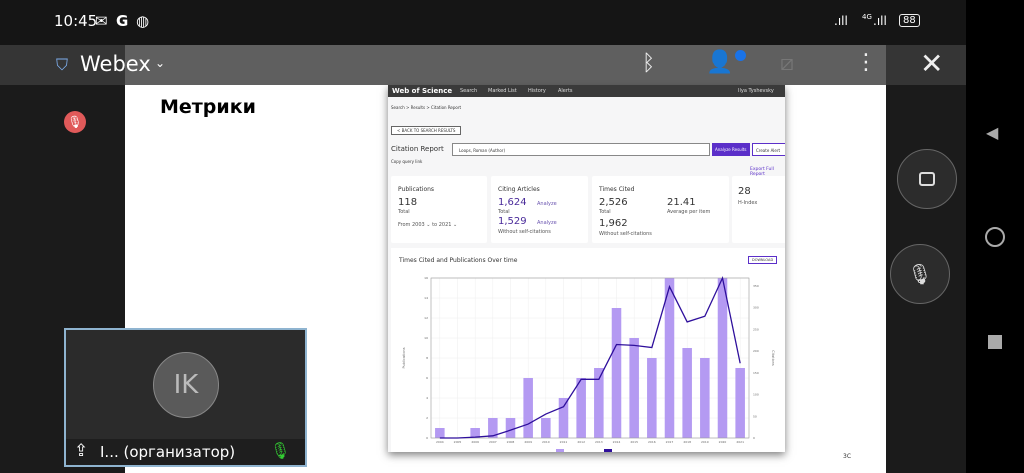 The height and width of the screenshot is (473, 1024). Describe the element at coordinates (689, 212) in the screenshot. I see `label: Average per item` at that location.